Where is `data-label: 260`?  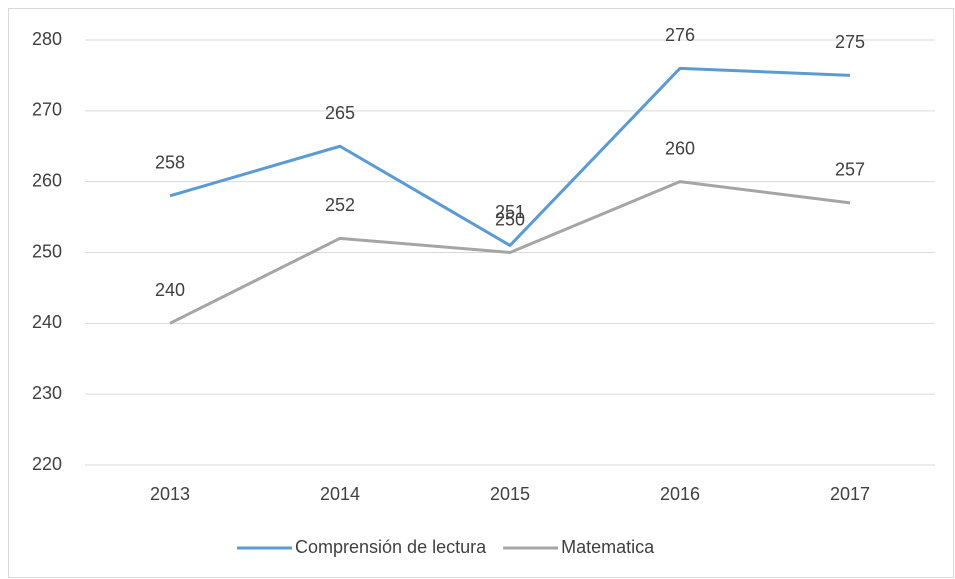 data-label: 260 is located at coordinates (680, 148).